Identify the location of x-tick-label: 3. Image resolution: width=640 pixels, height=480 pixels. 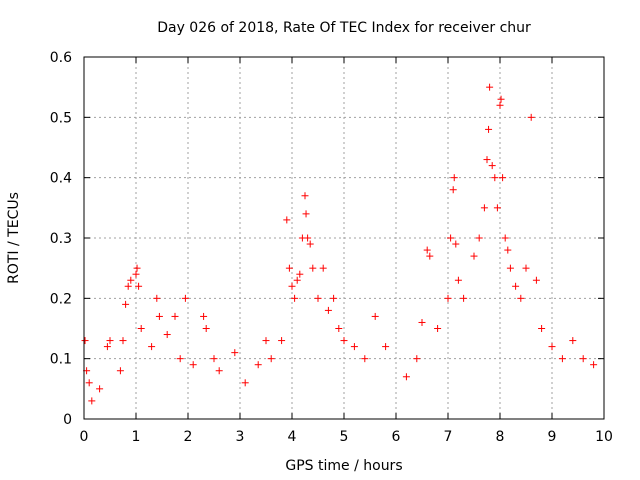
(240, 437).